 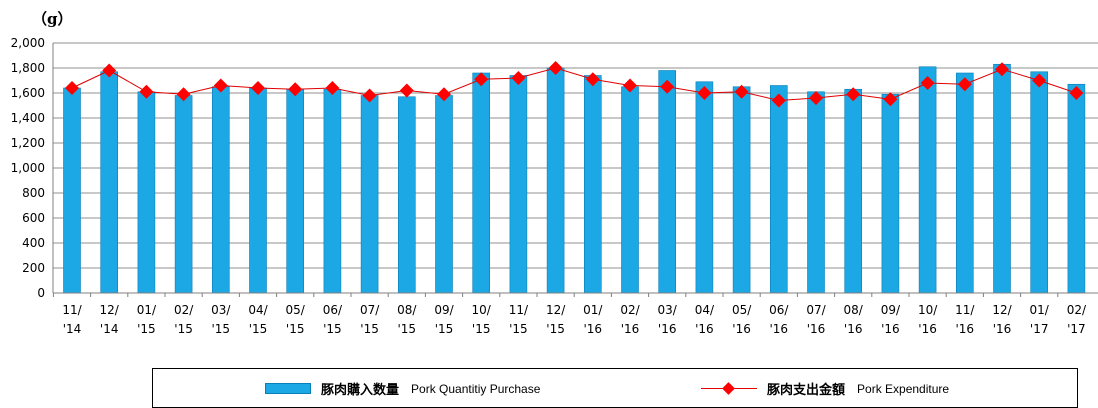 What do you see at coordinates (928, 310) in the screenshot?
I see `x-tick-label: 10/` at bounding box center [928, 310].